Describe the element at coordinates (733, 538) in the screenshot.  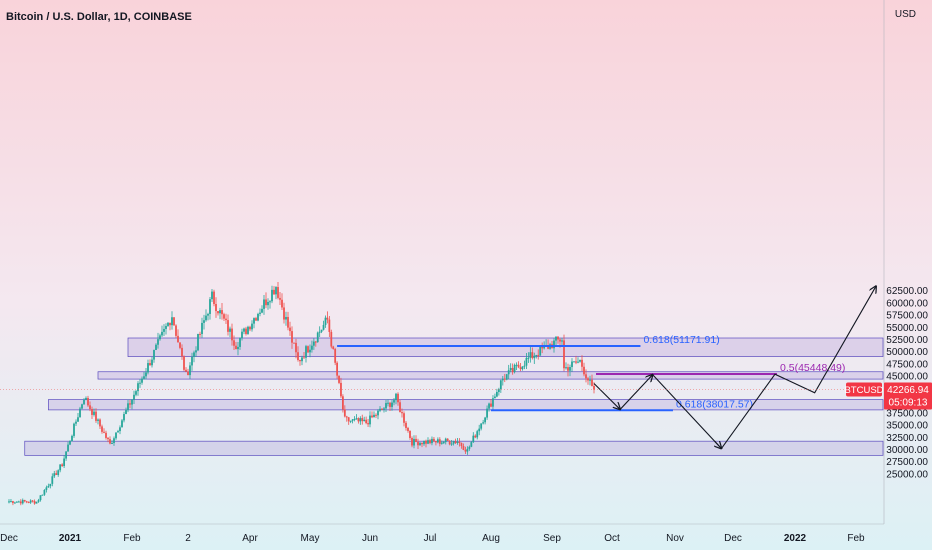
I see `time-tick-label: Dec` at that location.